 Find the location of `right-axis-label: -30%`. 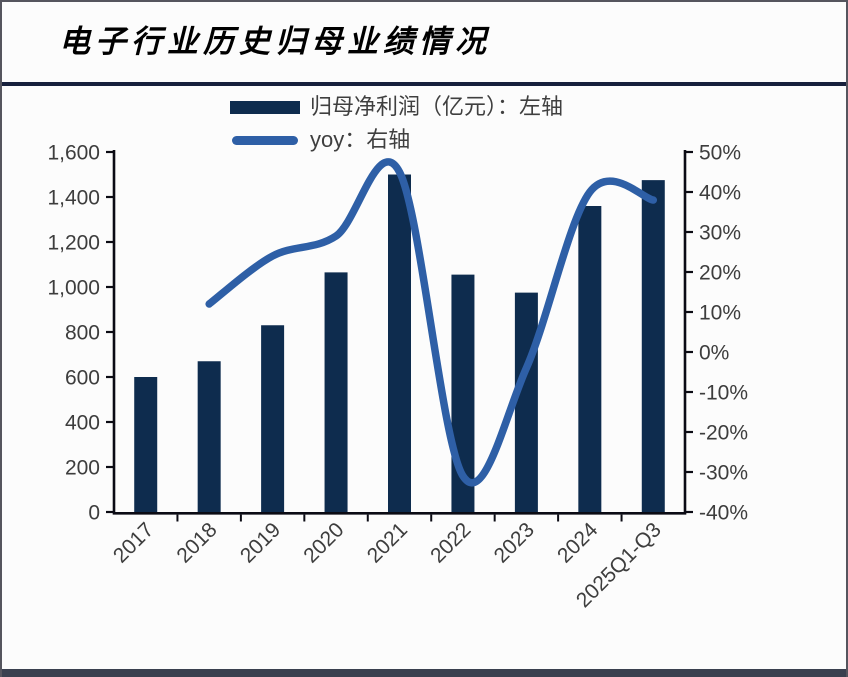

right-axis-label: -30% is located at coordinates (723, 473).